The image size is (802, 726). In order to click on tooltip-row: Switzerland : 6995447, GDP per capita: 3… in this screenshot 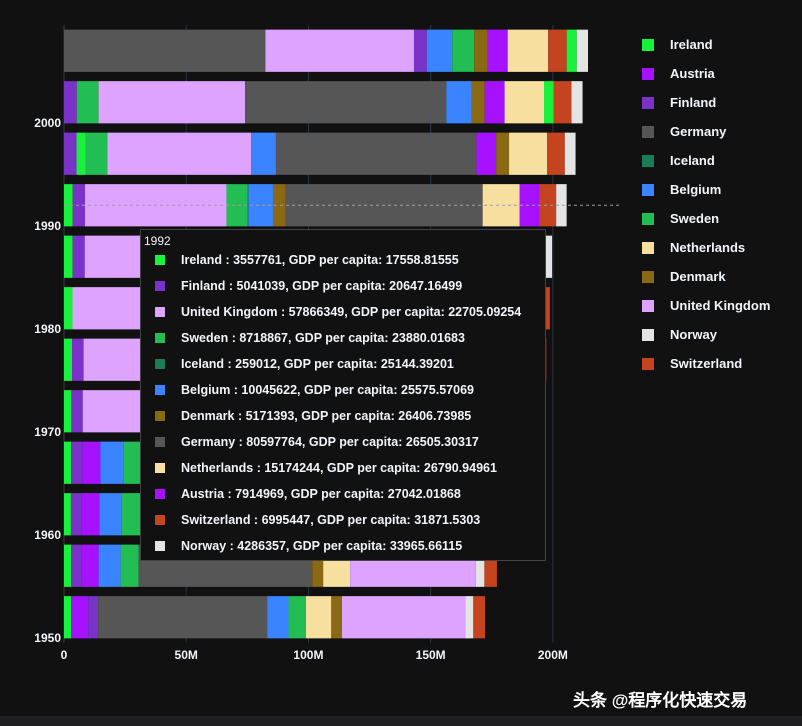, I will do `click(317, 520)`.